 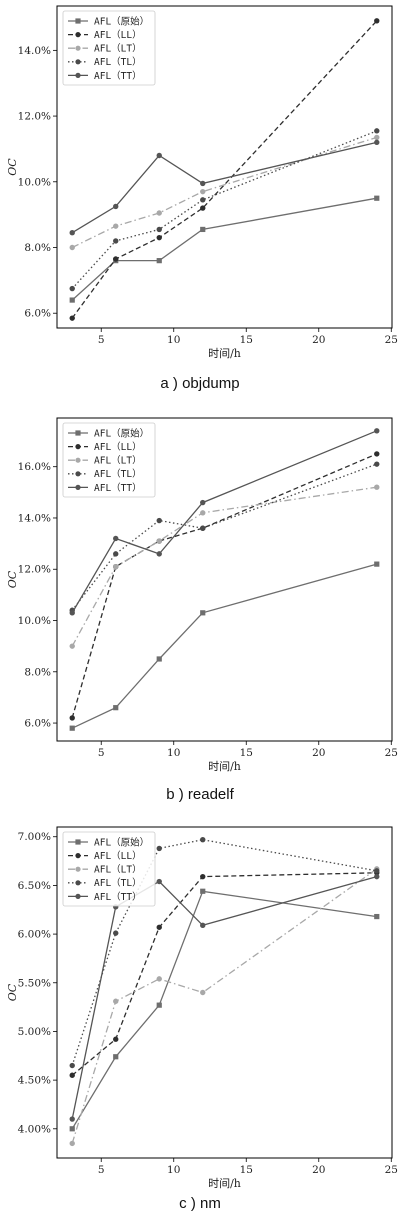 What do you see at coordinates (118, 488) in the screenshot?
I see `chart1-legend-label: AFL（TT）` at bounding box center [118, 488].